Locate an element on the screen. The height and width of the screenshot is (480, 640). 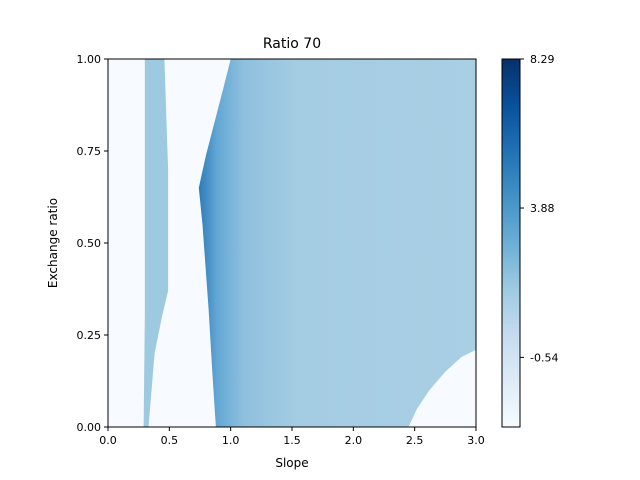
narrow-band-region is located at coordinates (156, 243).